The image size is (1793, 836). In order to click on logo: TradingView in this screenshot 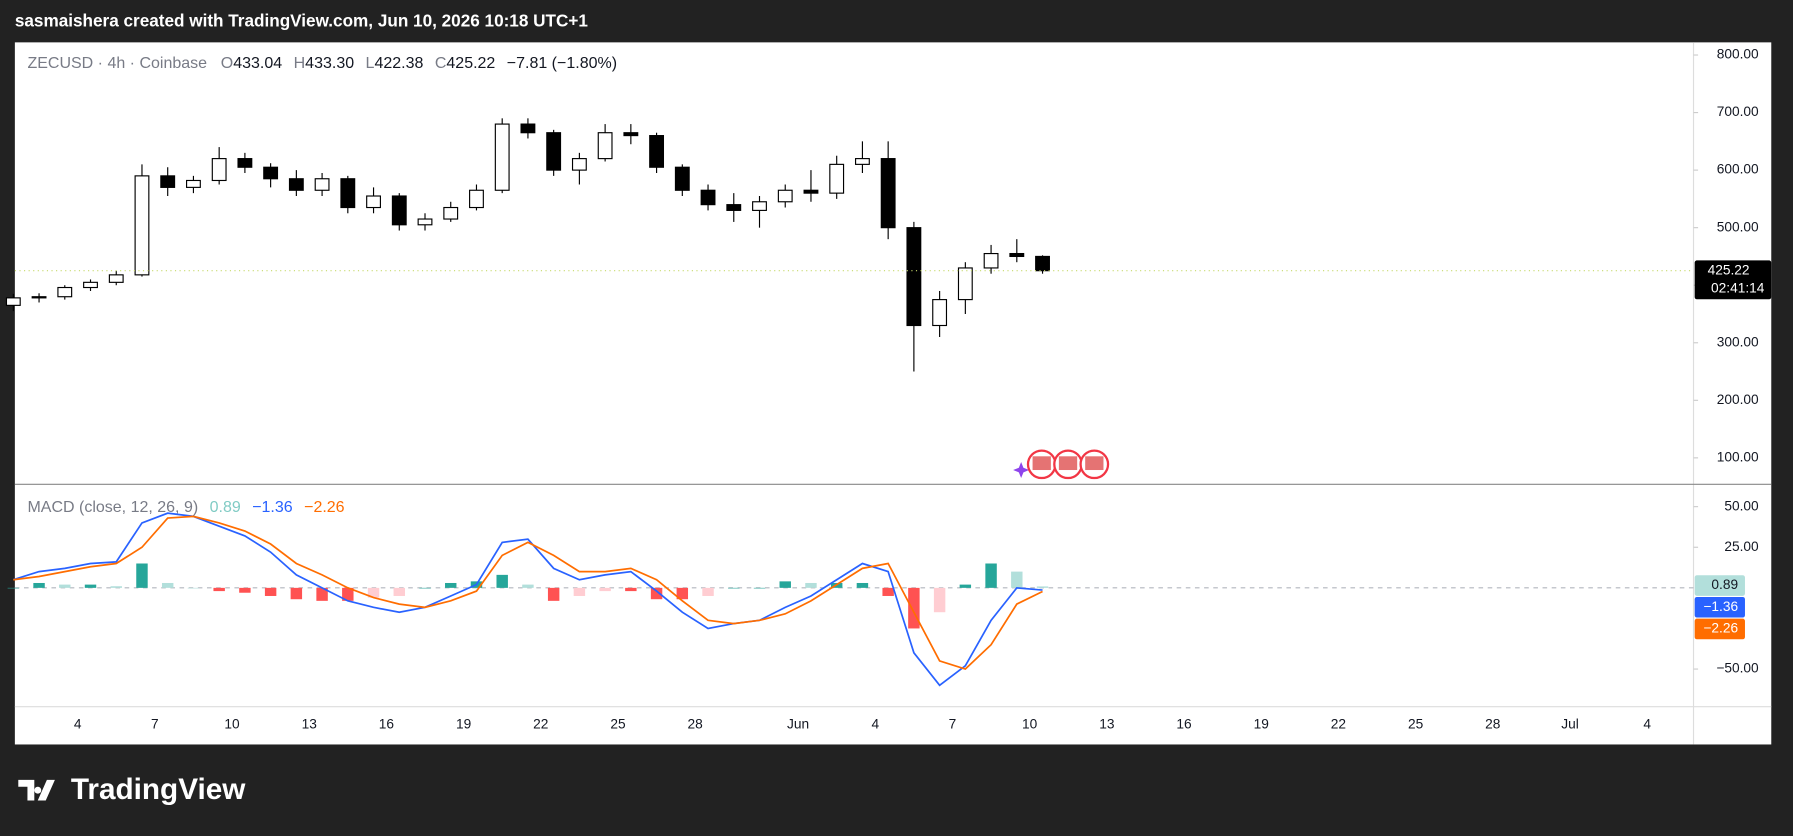, I will do `click(132, 789)`.